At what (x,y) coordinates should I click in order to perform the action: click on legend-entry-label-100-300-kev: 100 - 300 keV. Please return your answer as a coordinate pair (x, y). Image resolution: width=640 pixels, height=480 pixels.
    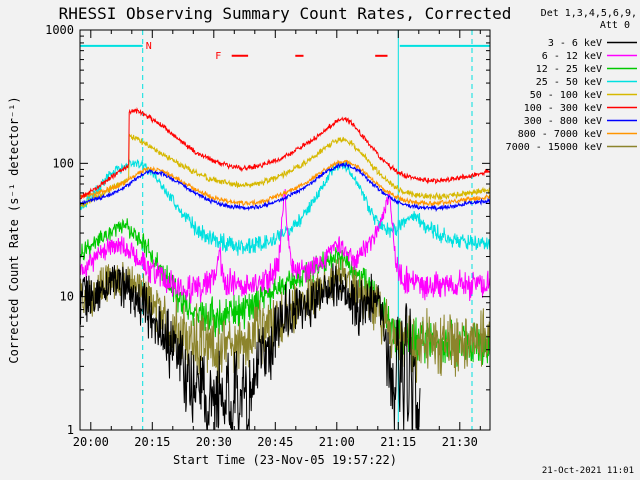
    Looking at the image, I should click on (563, 108).